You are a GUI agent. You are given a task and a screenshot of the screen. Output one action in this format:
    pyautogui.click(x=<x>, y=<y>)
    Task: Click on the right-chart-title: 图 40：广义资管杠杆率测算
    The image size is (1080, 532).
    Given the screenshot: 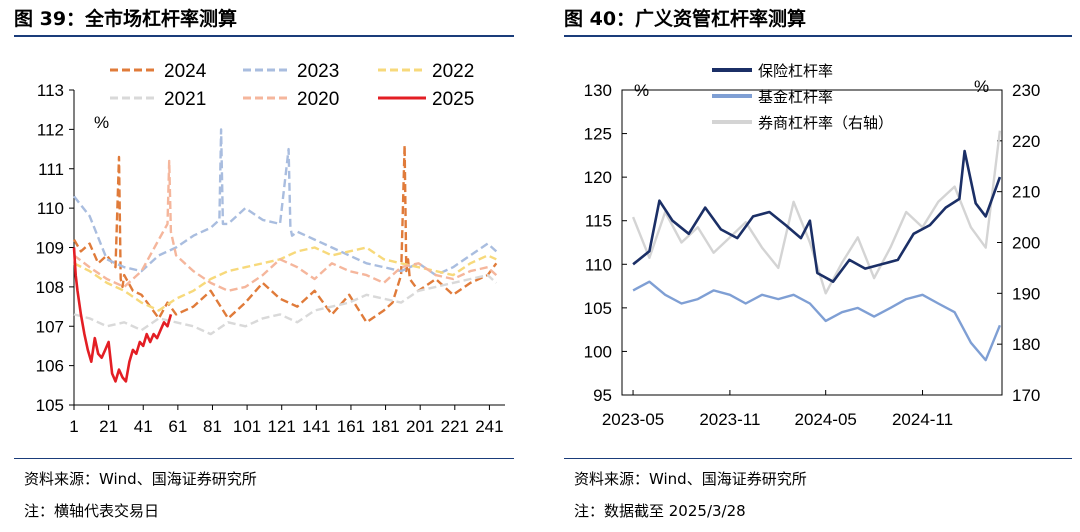 What is the action you would take?
    pyautogui.click(x=685, y=19)
    